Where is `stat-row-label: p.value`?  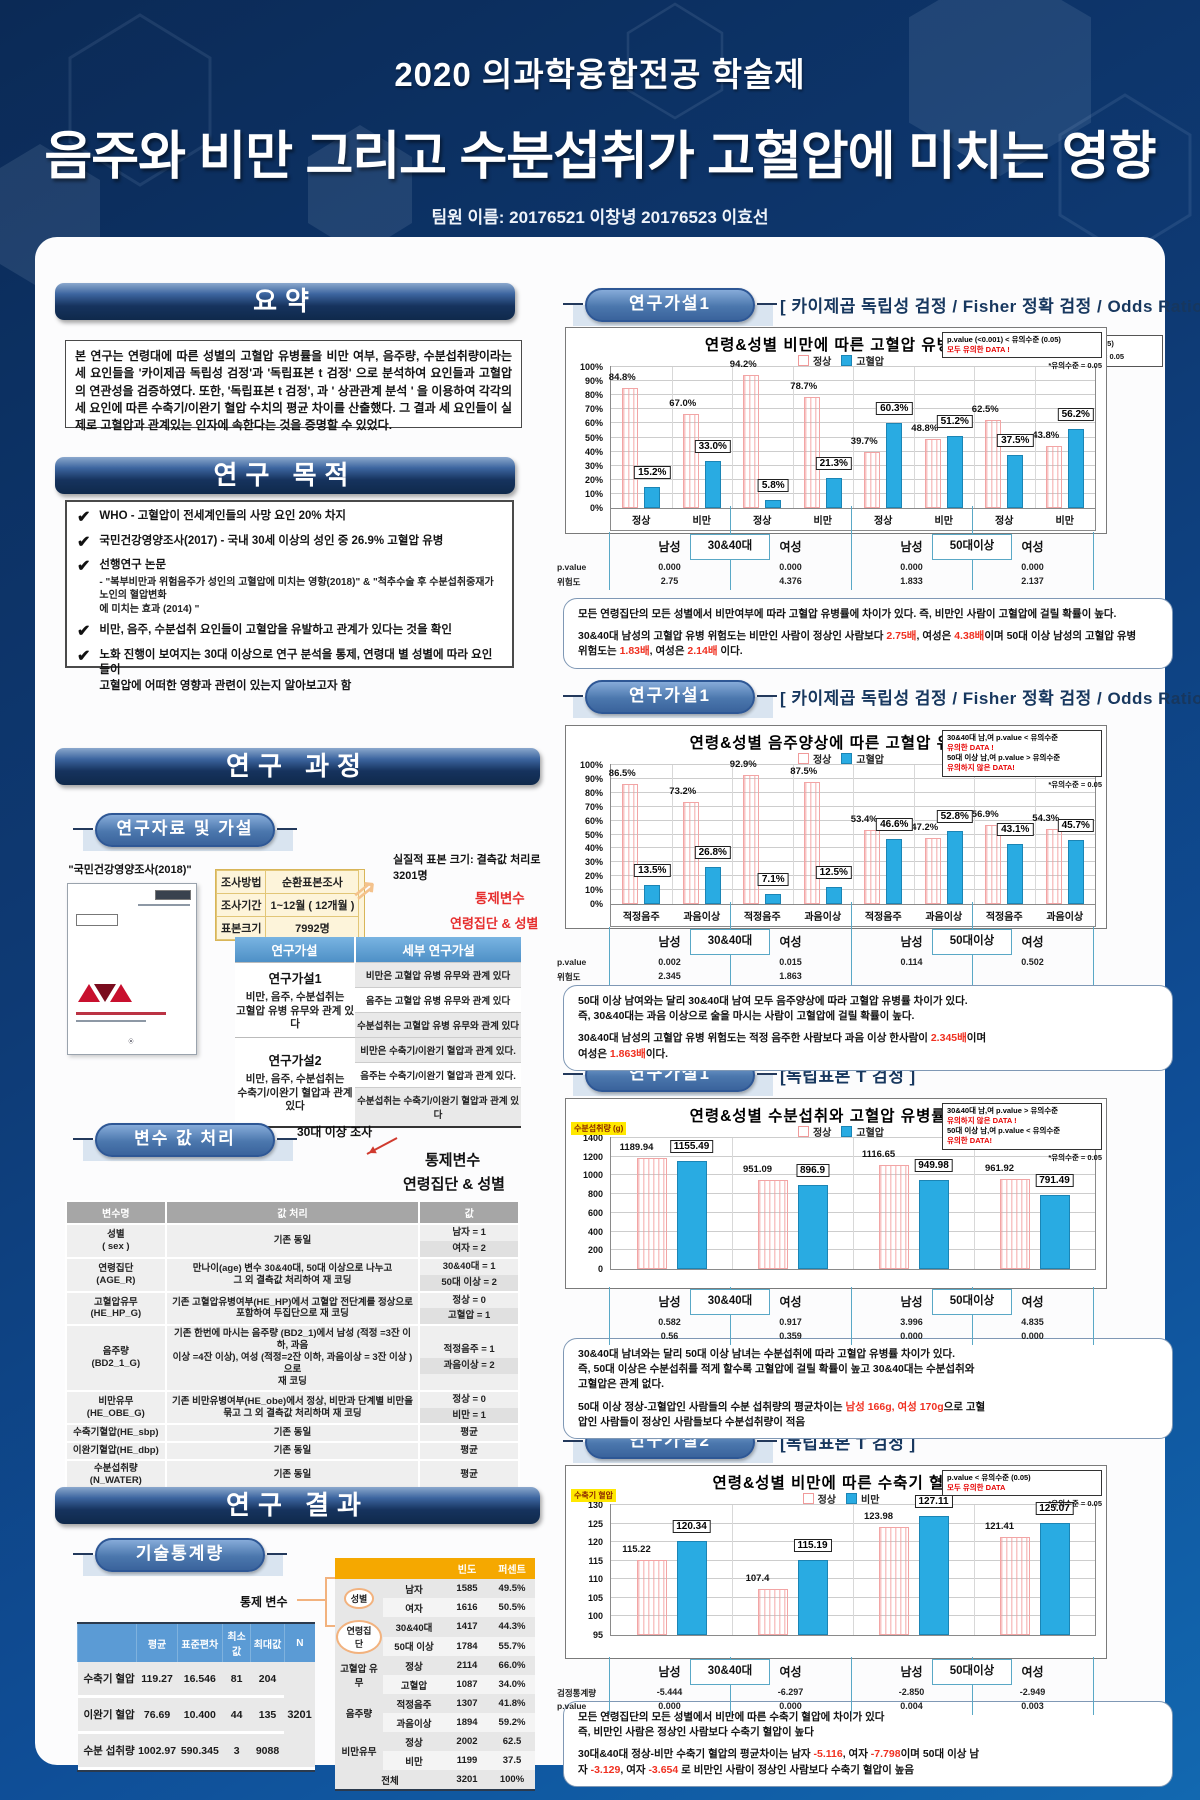
stat-row-label: p.value is located at coordinates (572, 962).